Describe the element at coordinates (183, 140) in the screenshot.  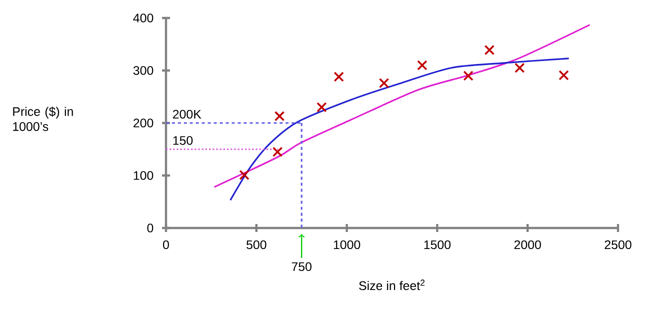
I see `annotation: 150` at that location.